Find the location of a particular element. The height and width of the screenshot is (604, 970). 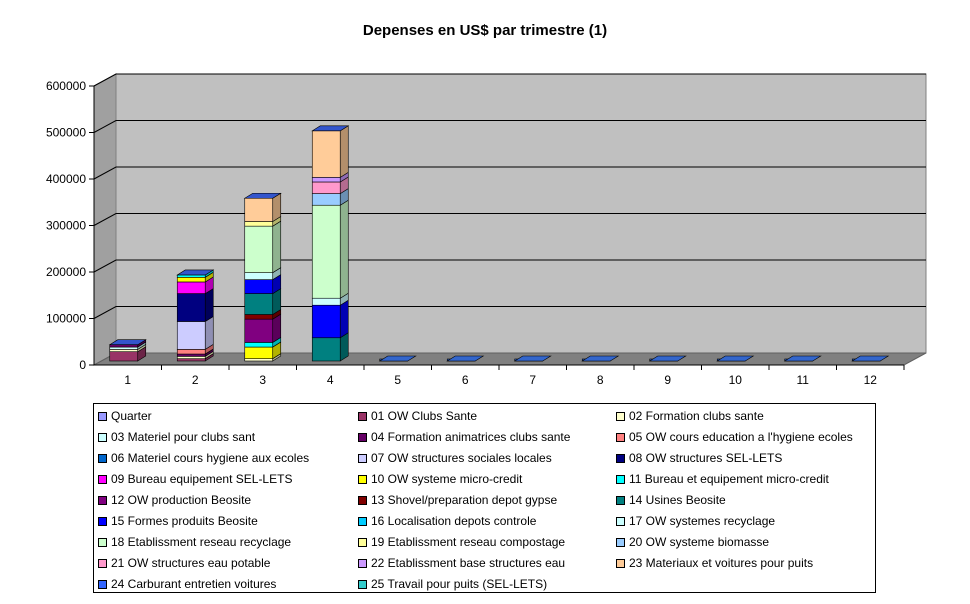

legend-item: 02 Formation clubs sante is located at coordinates (690, 416).